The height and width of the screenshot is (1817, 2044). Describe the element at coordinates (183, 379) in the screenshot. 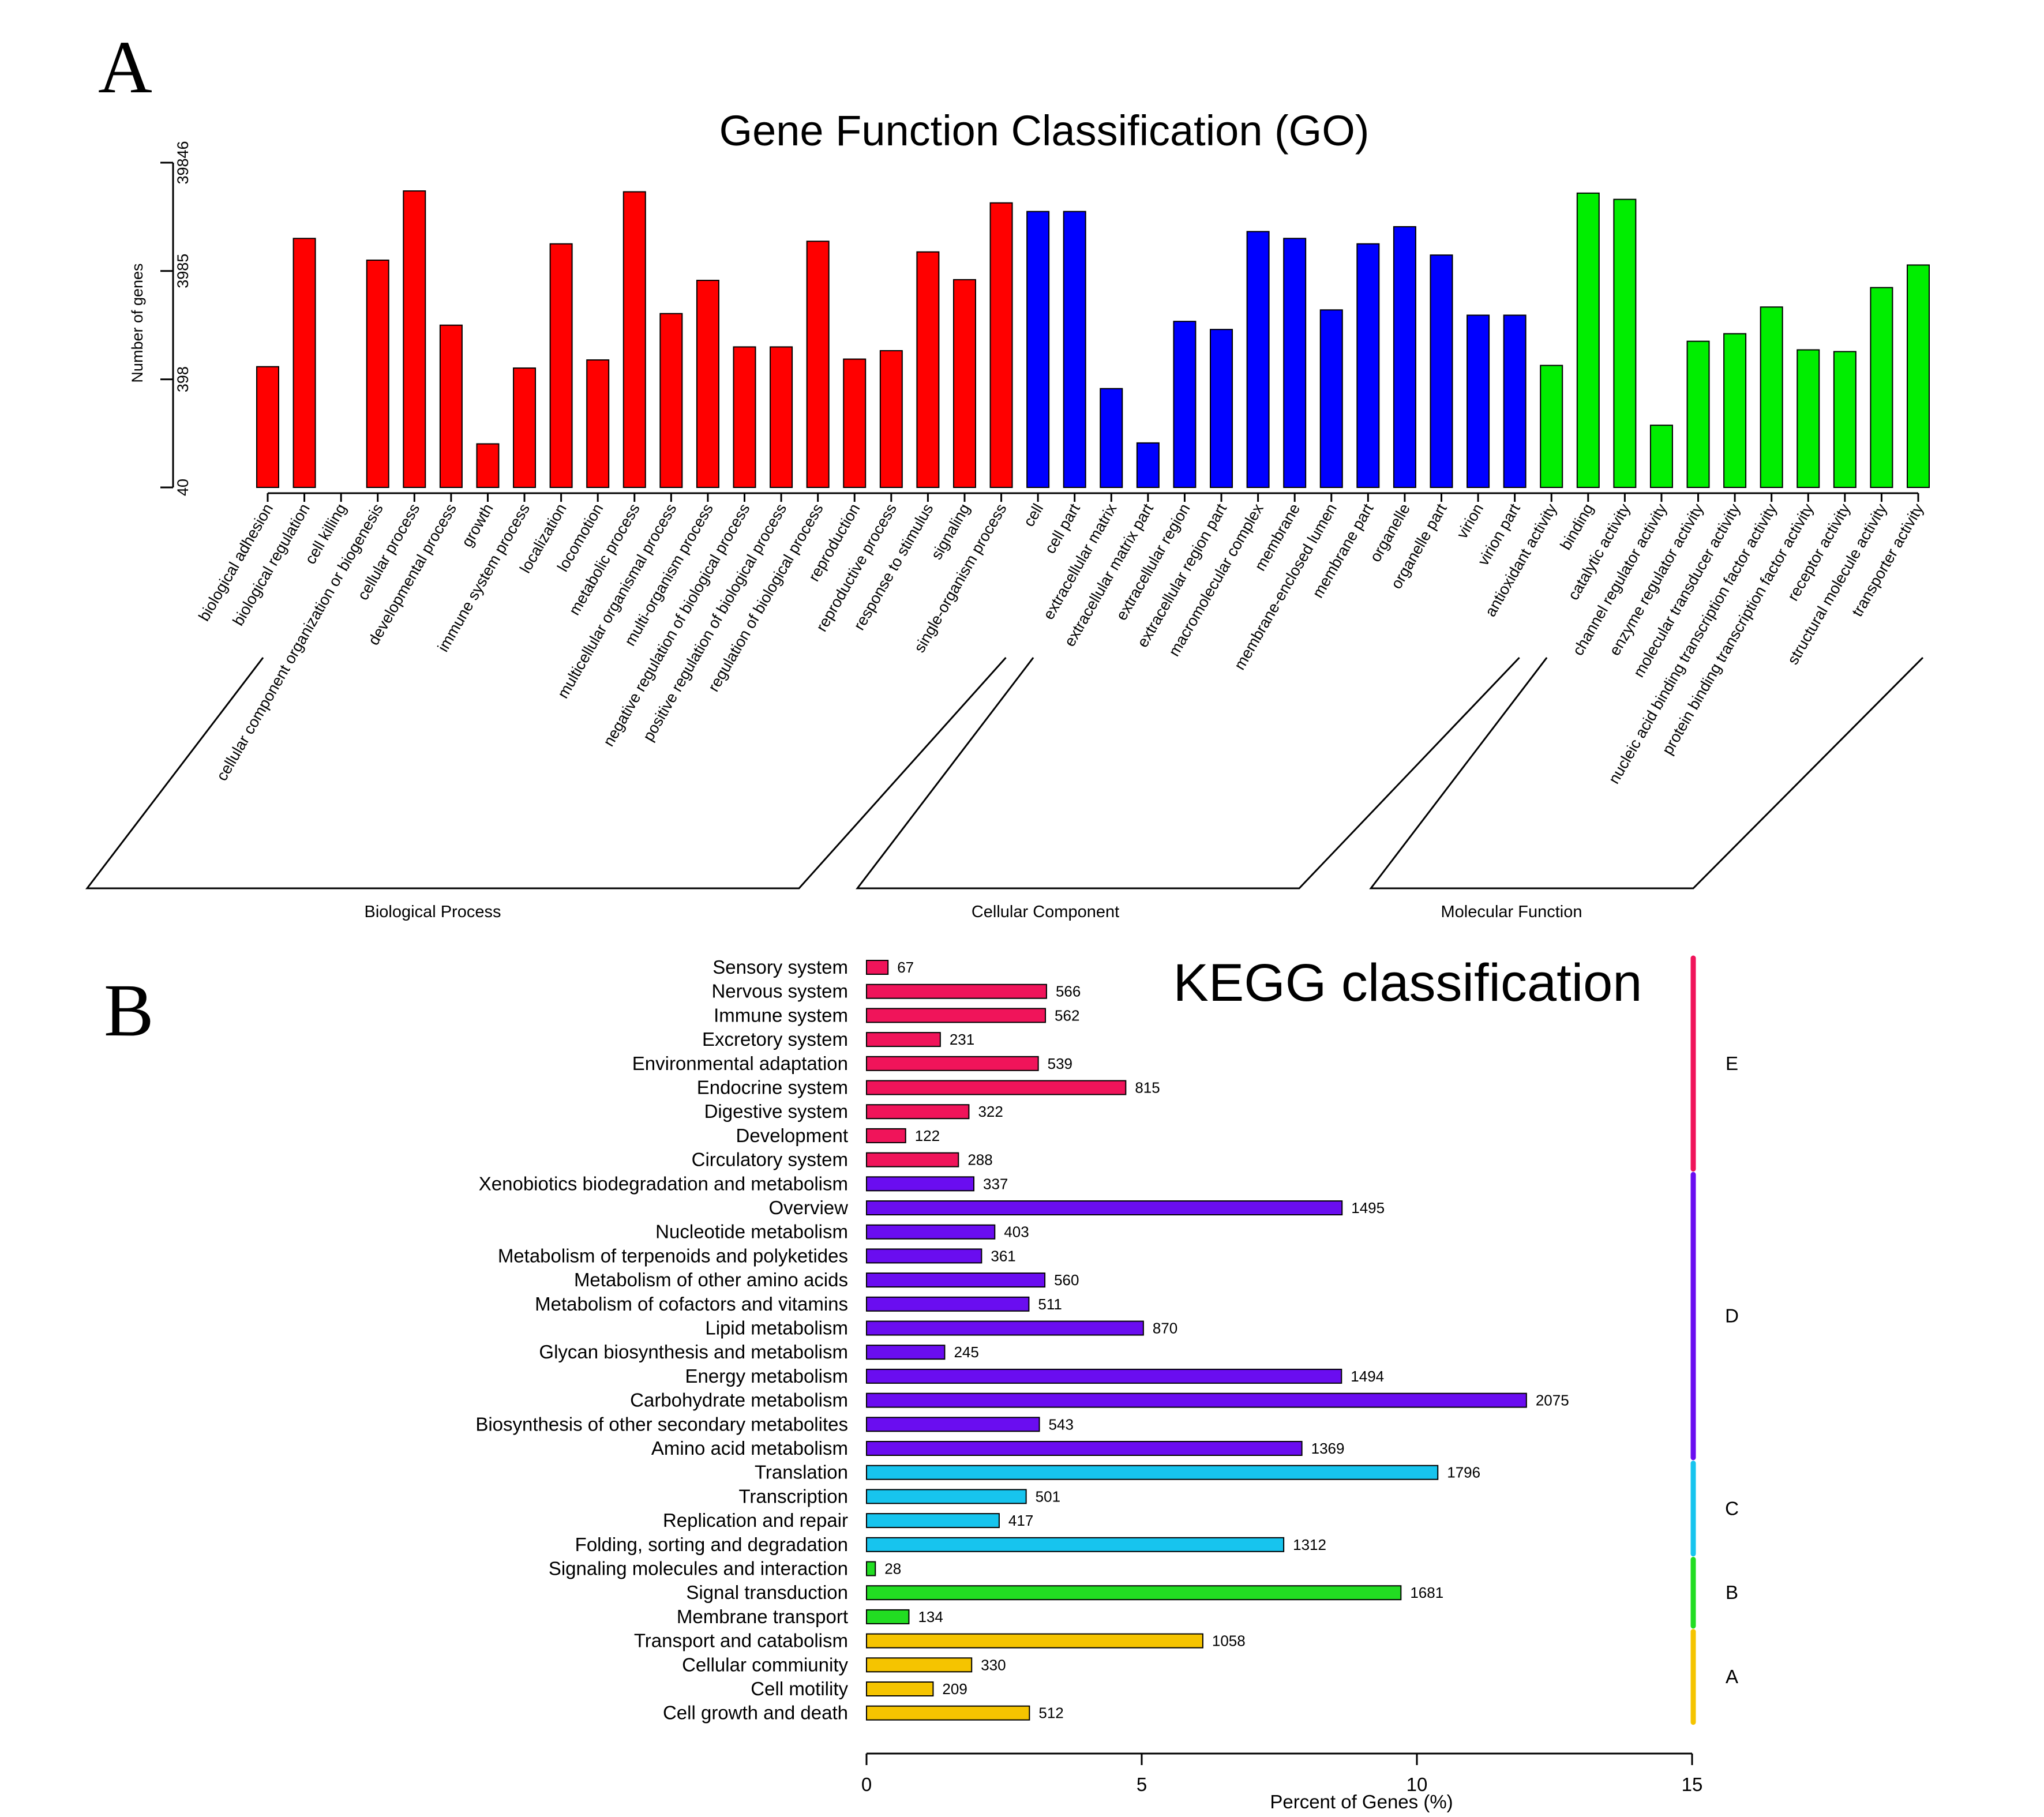

I see `y-tick-label: 398` at that location.